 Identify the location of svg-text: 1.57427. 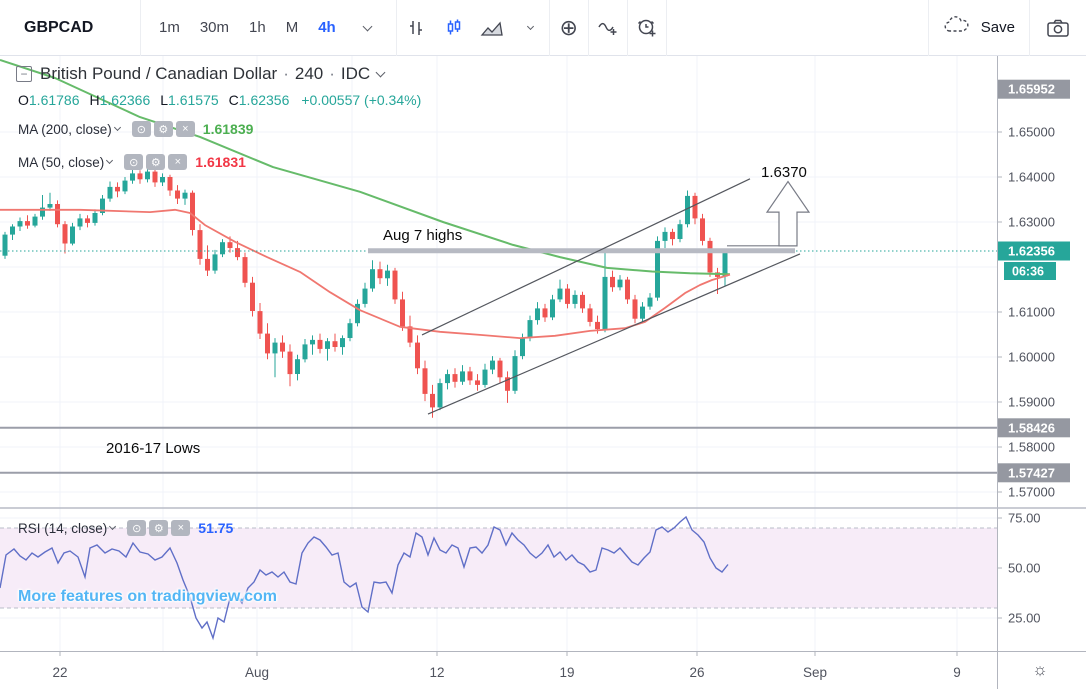
(1031, 472).